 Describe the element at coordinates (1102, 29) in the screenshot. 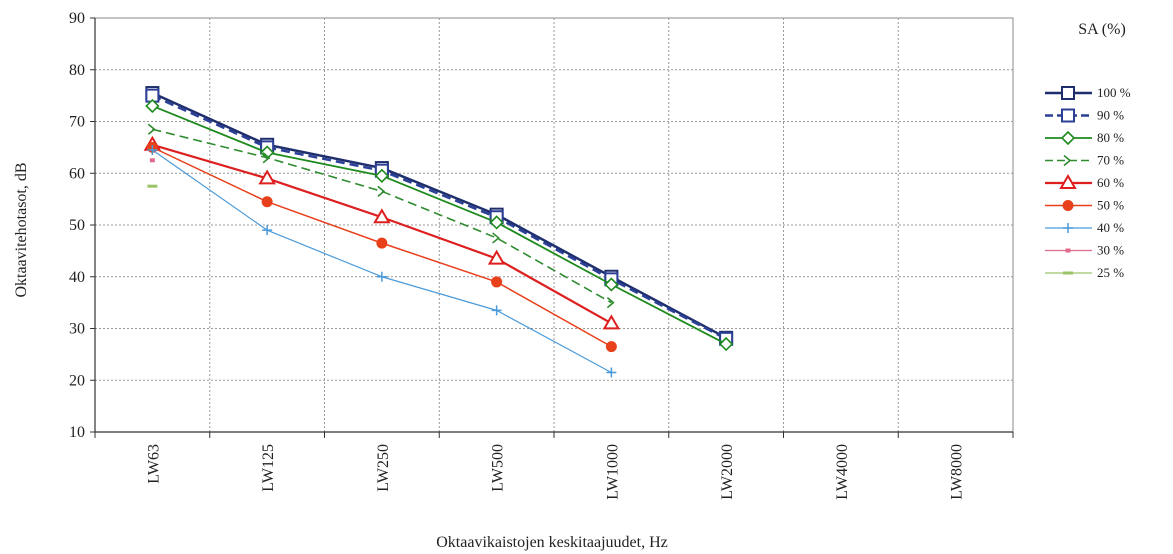

I see `legend-title: SA (%)` at that location.